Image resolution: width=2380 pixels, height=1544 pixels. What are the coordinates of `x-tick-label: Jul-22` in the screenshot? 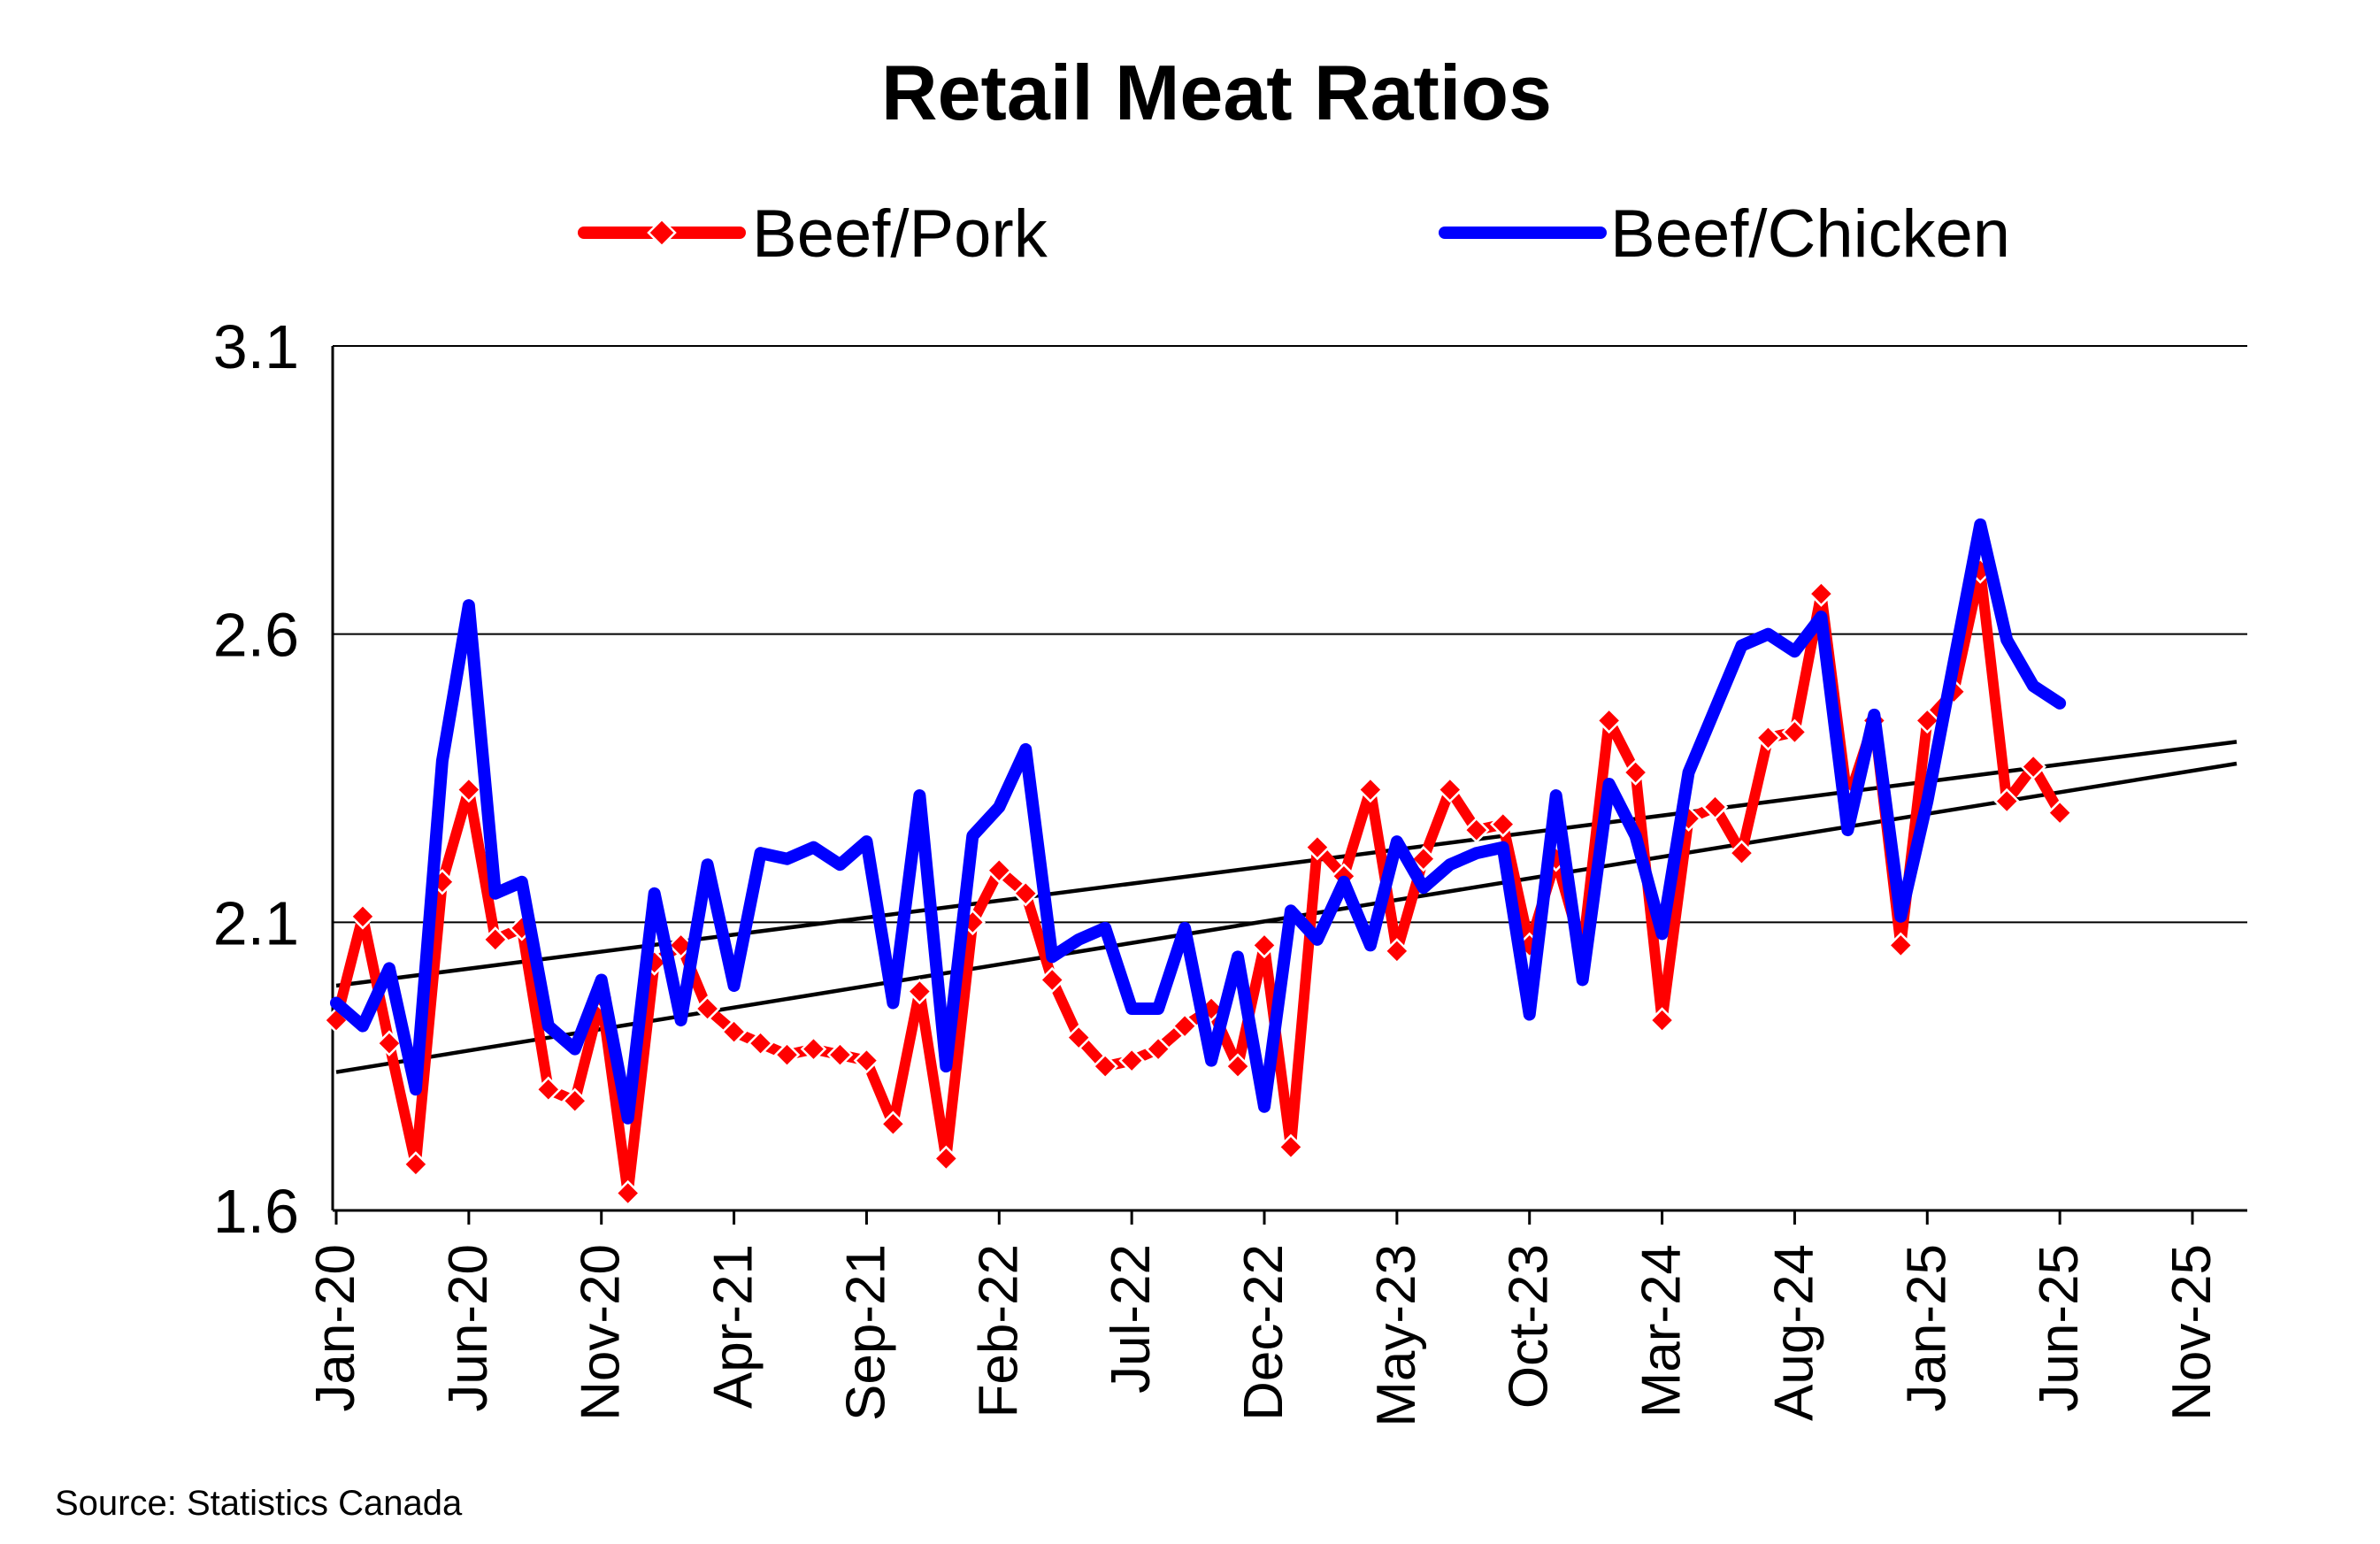 It's located at (1131, 1319).